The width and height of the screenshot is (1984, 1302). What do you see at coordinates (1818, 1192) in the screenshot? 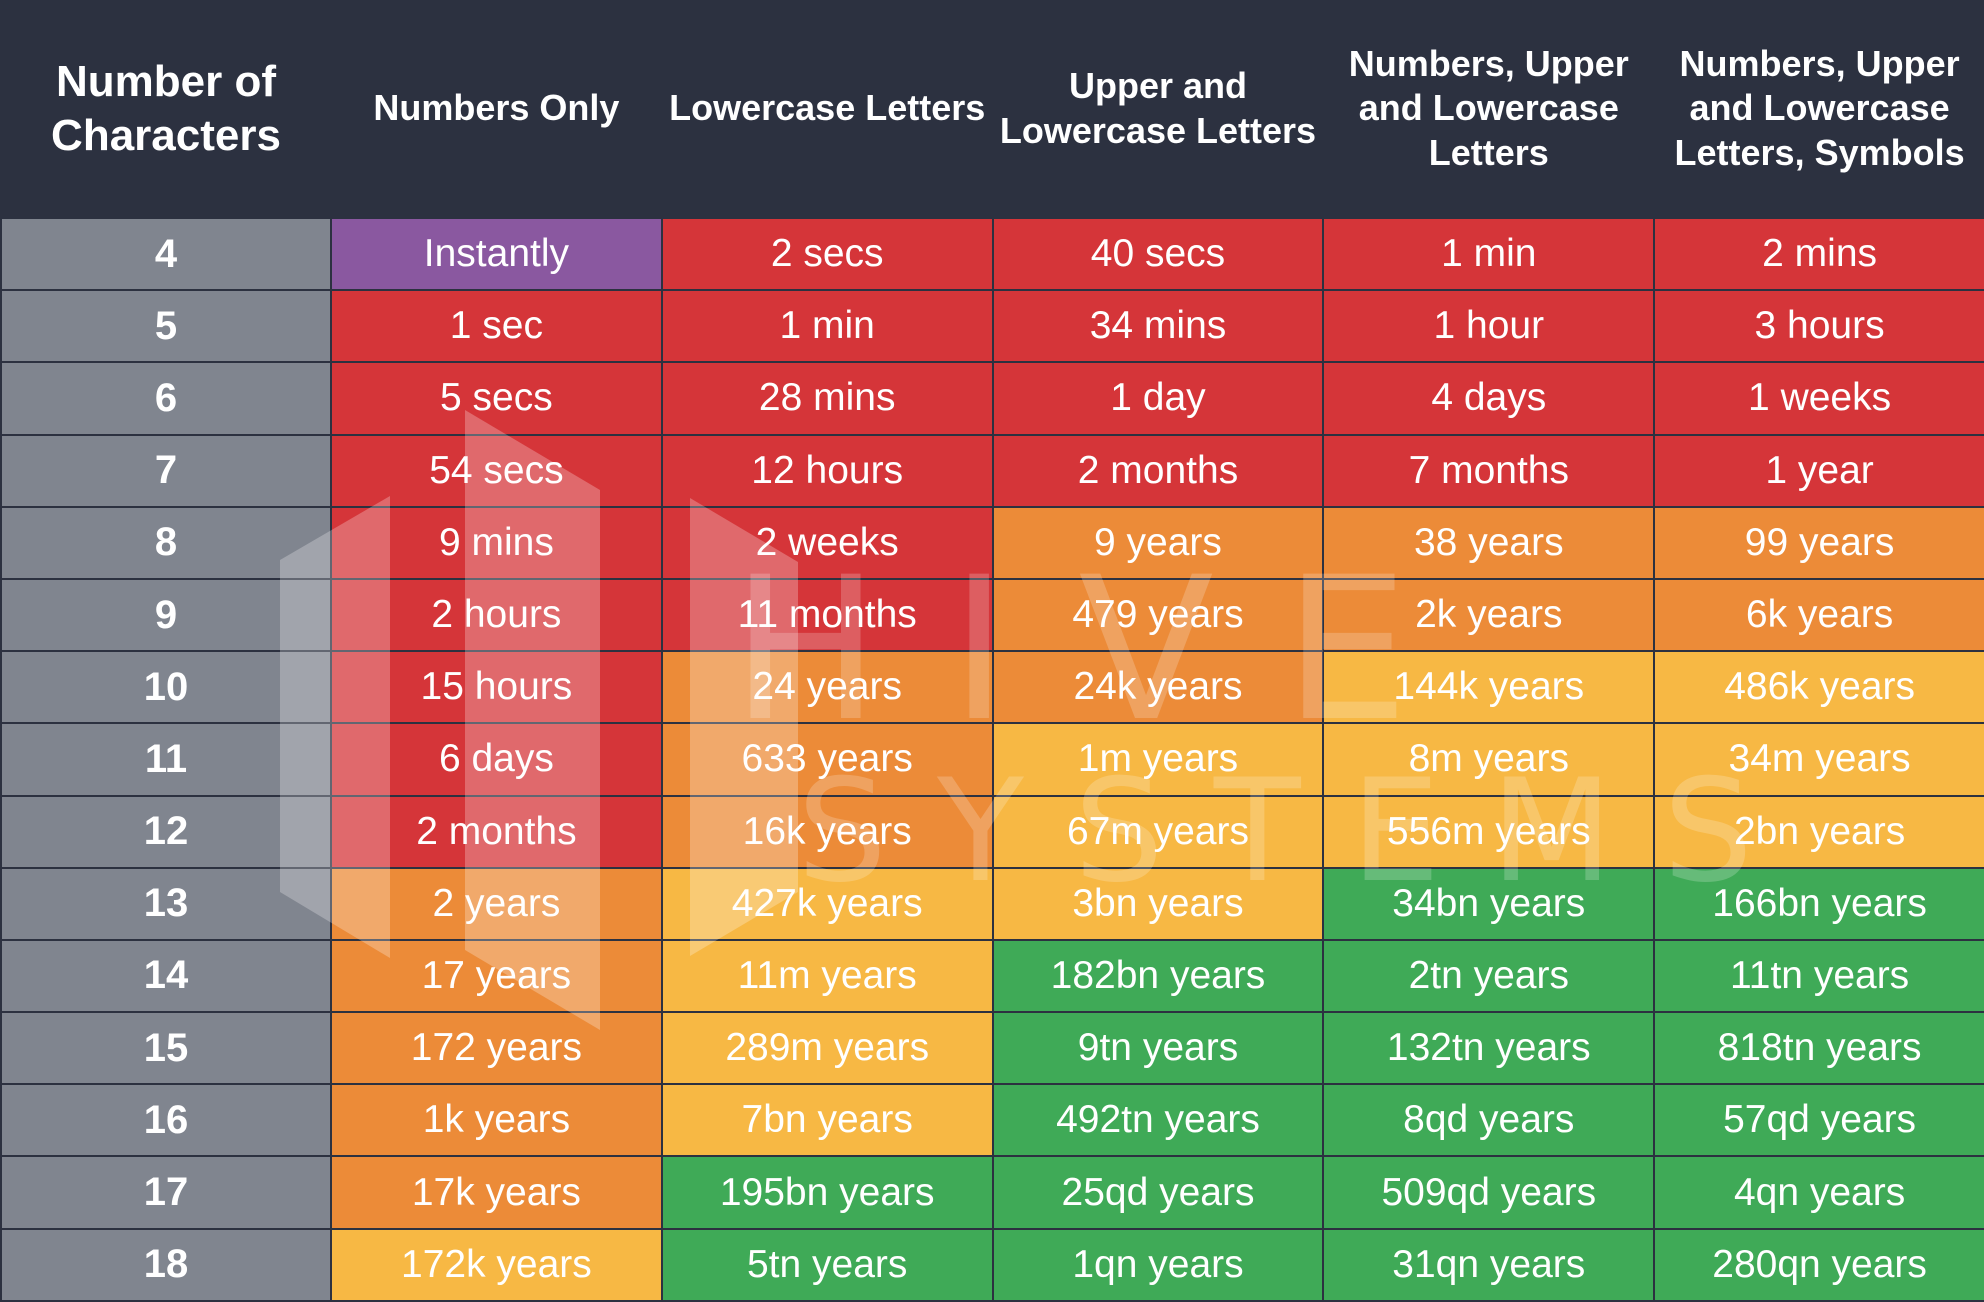
I see `crack-time-cell: 4qn years` at bounding box center [1818, 1192].